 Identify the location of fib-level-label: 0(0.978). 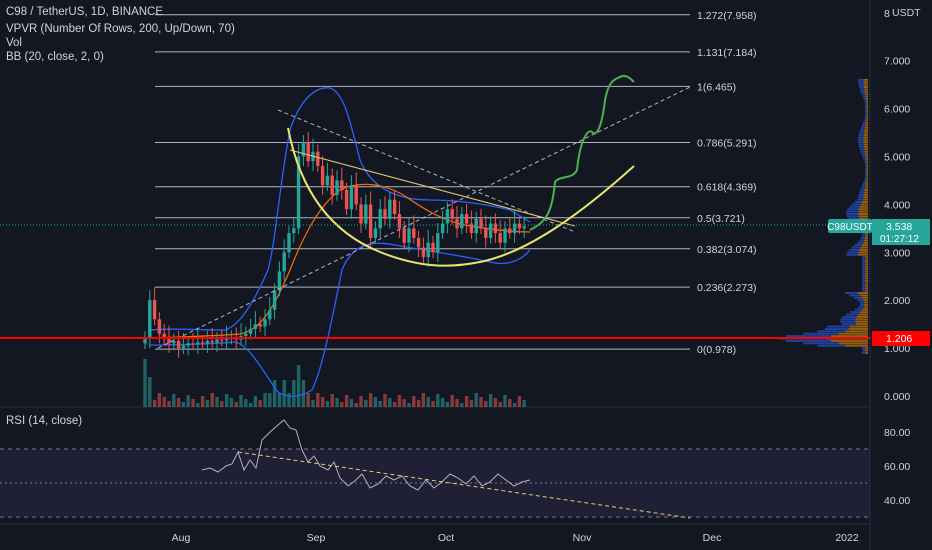
(716, 350).